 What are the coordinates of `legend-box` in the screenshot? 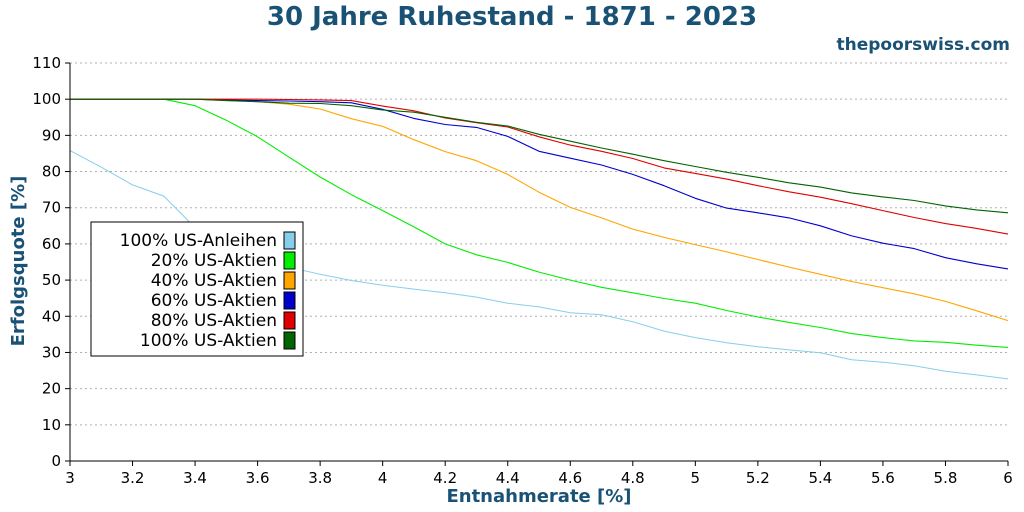 It's located at (197, 289).